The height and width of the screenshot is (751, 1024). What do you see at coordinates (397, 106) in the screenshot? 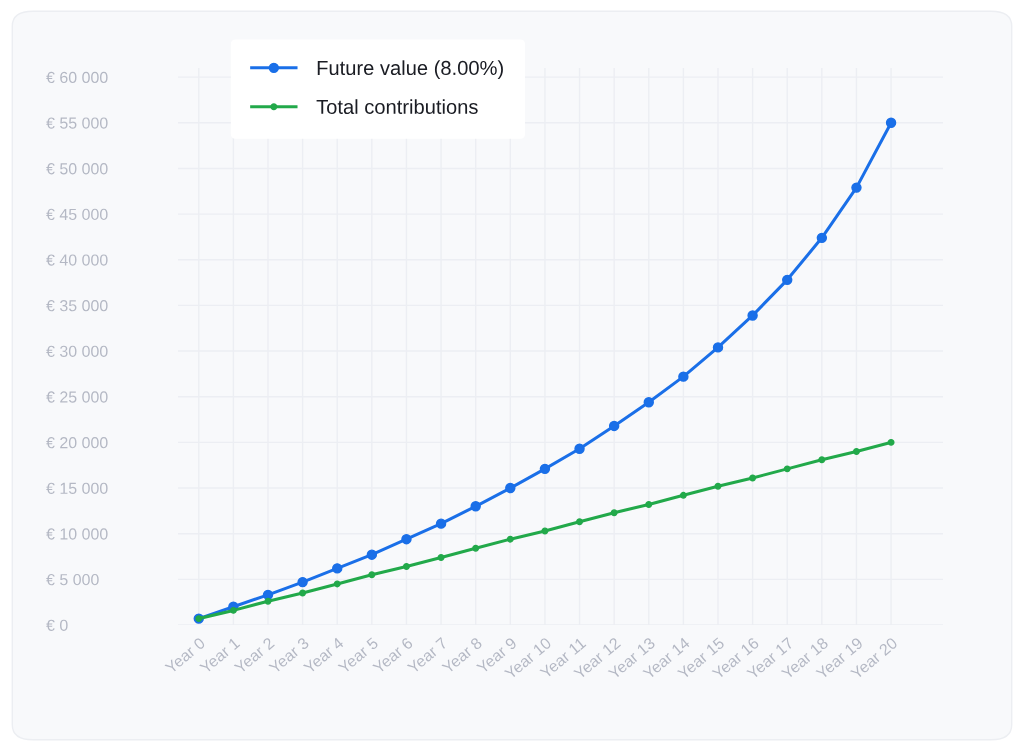
I see `legend-label: Total contributions` at bounding box center [397, 106].